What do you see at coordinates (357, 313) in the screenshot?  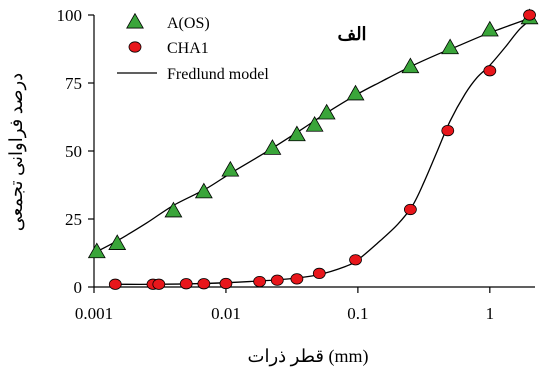 I see `x-tick-label: 0.1` at bounding box center [357, 313].